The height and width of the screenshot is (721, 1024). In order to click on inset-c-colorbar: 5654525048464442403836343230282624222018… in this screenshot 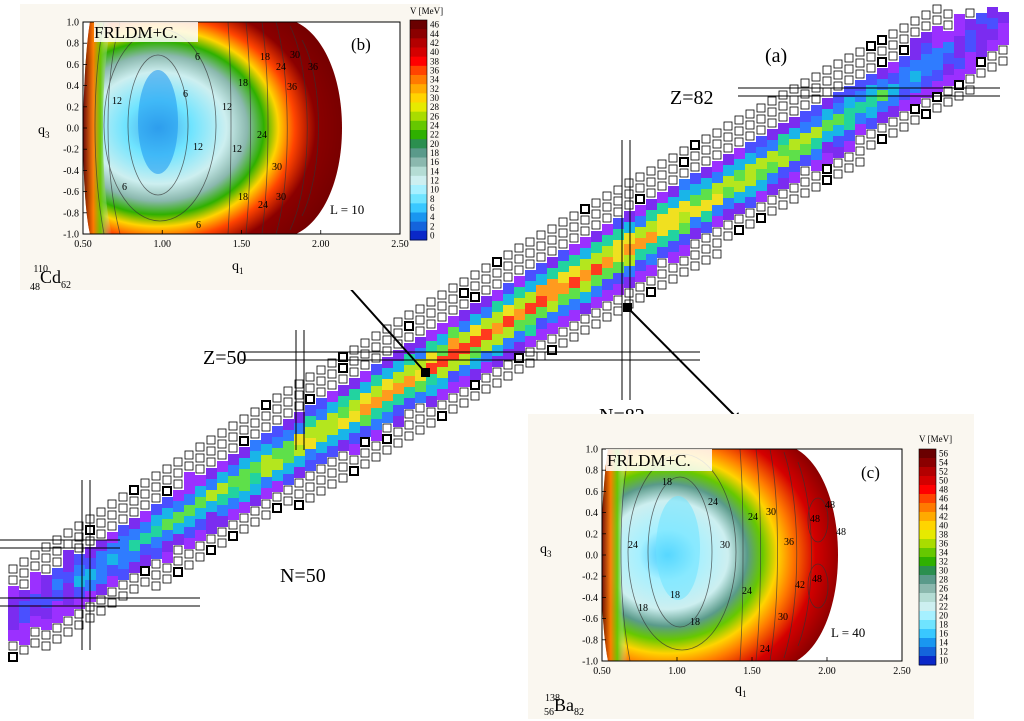, I will do `click(933, 557)`.